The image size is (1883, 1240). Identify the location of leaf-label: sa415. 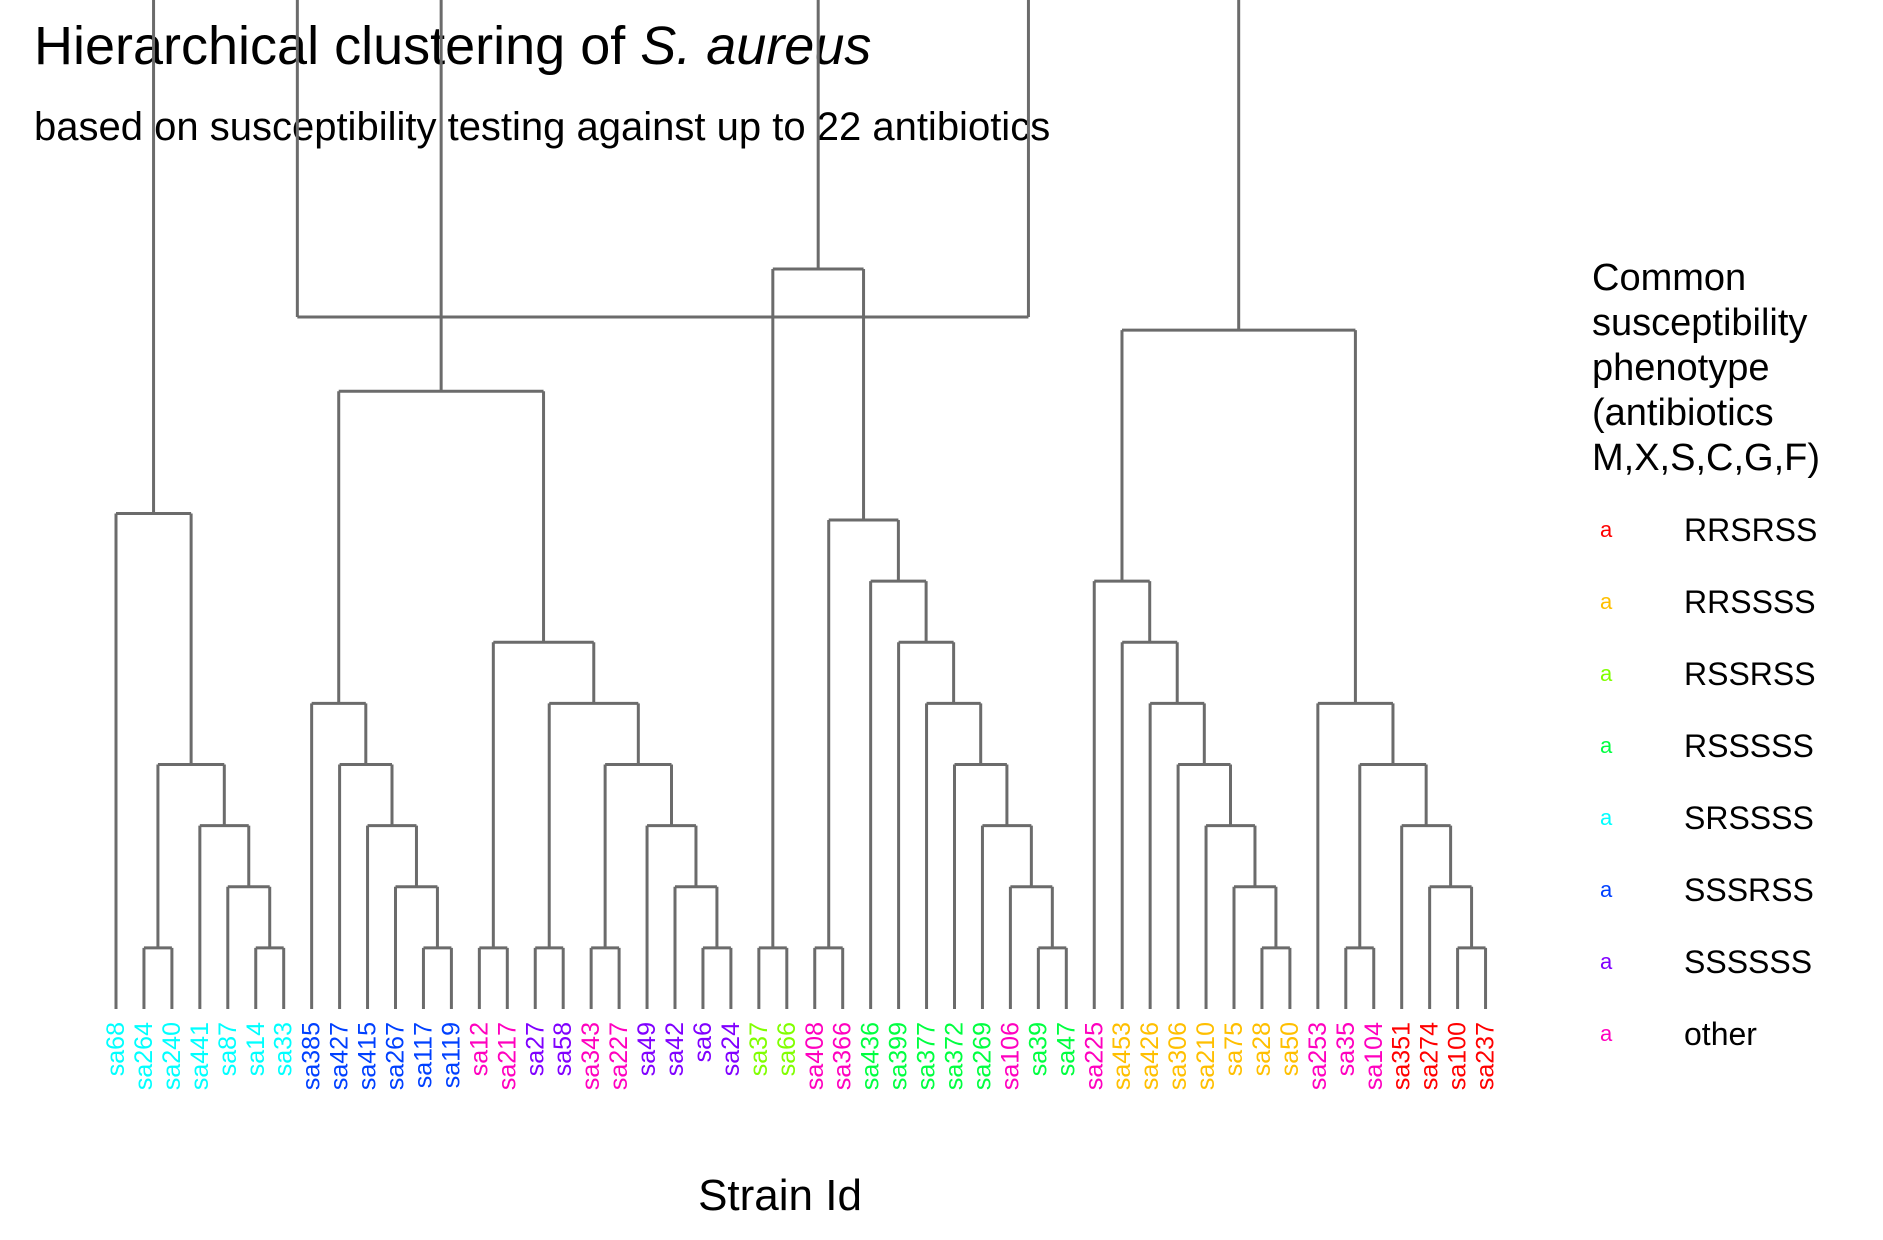
(368, 1056).